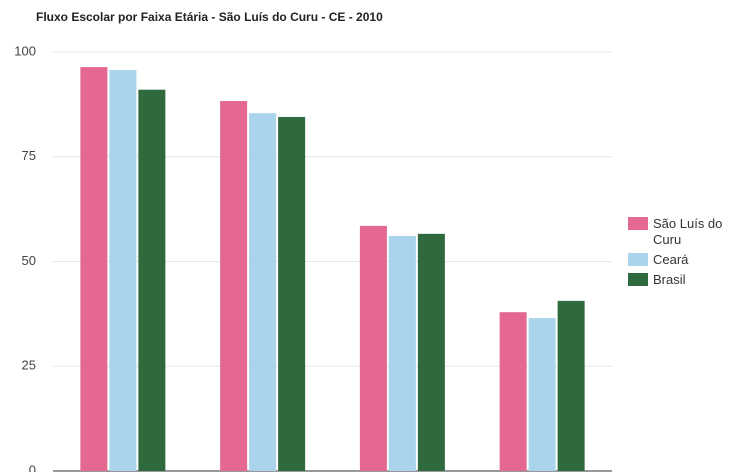 This screenshot has width=752, height=472. Describe the element at coordinates (25, 50) in the screenshot. I see `y-tick-label: 100` at that location.